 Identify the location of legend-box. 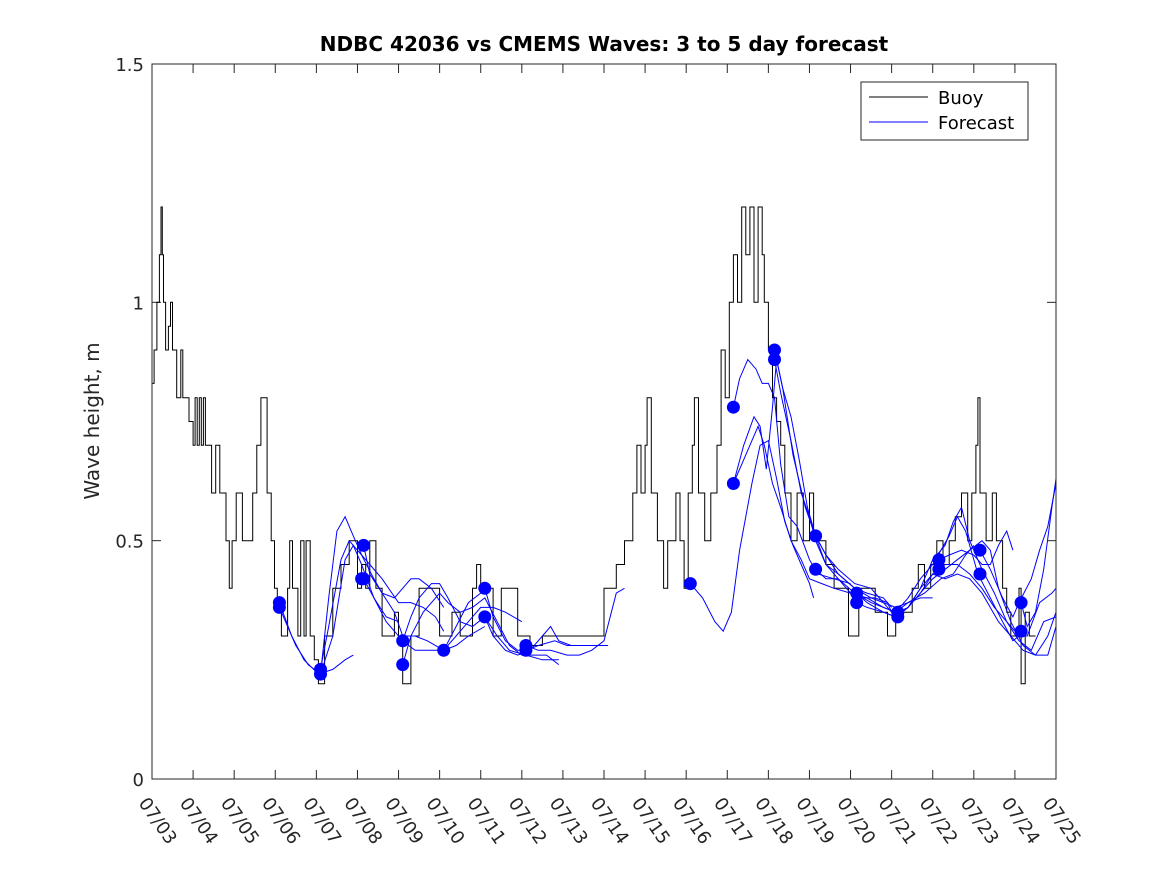
(944, 111).